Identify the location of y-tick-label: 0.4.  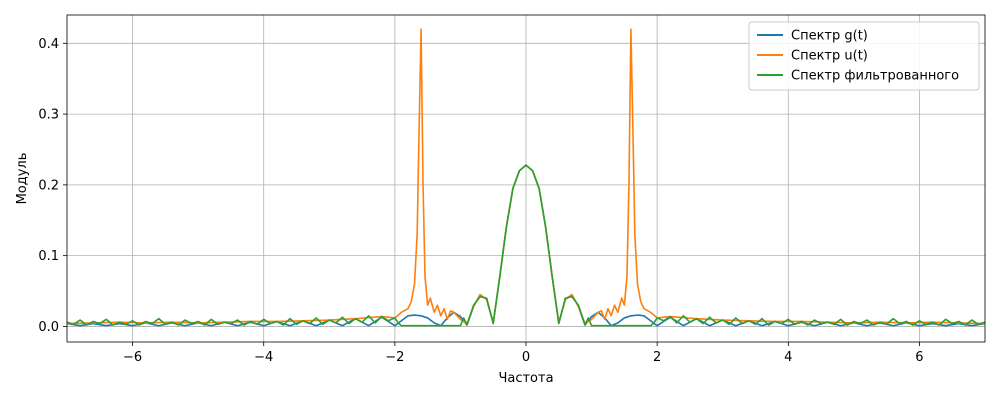
(48, 44).